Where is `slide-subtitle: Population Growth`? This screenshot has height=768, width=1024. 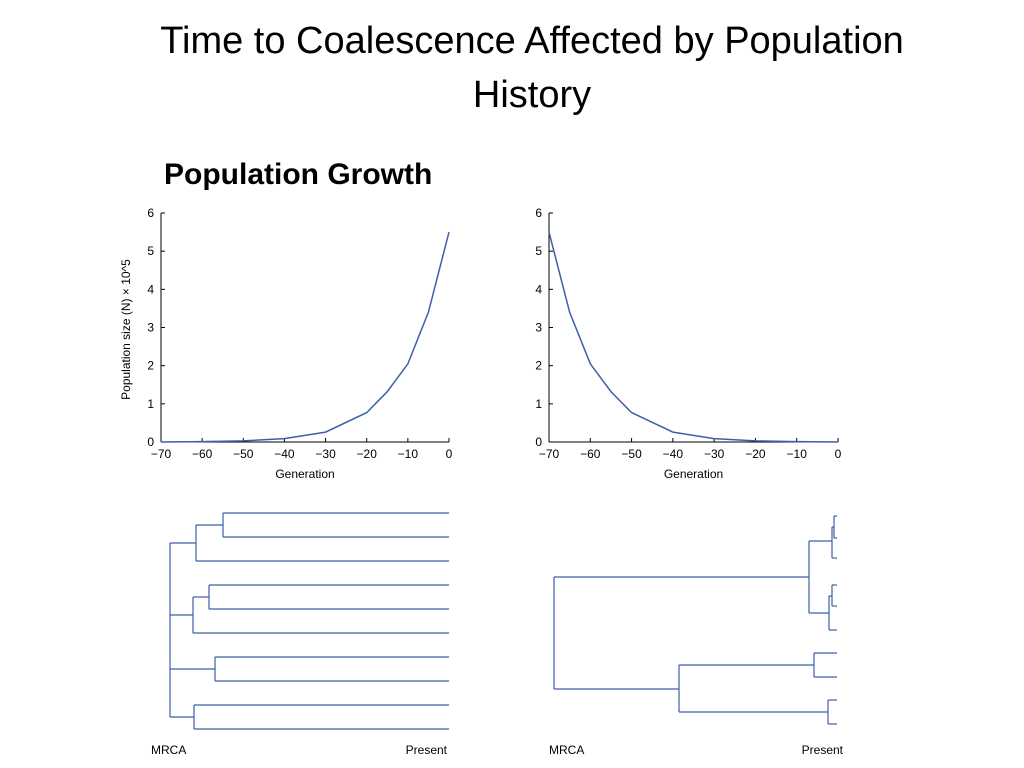
slide-subtitle: Population Growth is located at coordinates (298, 174).